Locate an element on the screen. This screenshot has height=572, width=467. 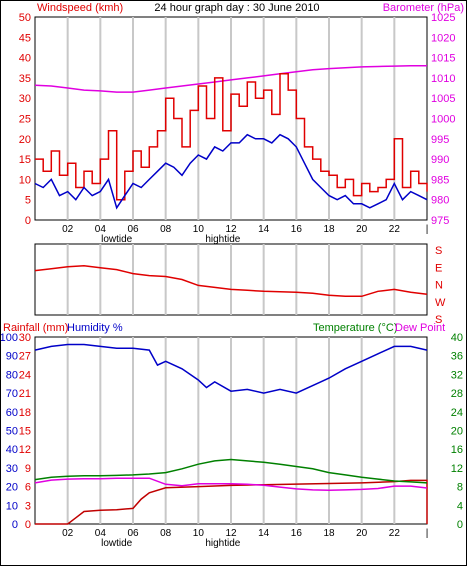
rain-tick-label: 21 is located at coordinates (25, 394).